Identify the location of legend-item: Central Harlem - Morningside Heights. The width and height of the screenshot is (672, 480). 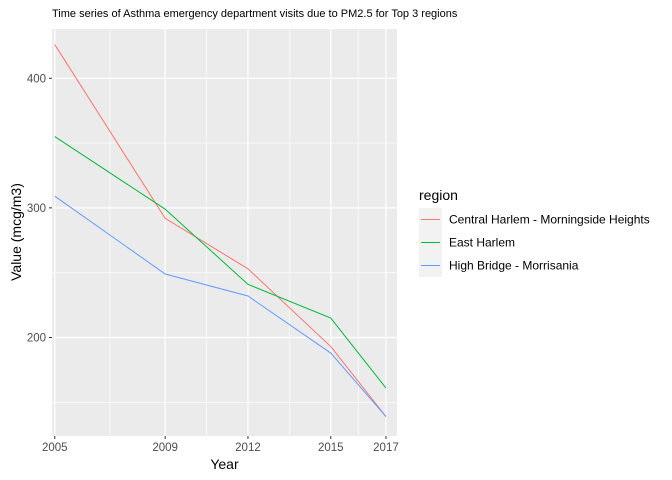
(534, 219).